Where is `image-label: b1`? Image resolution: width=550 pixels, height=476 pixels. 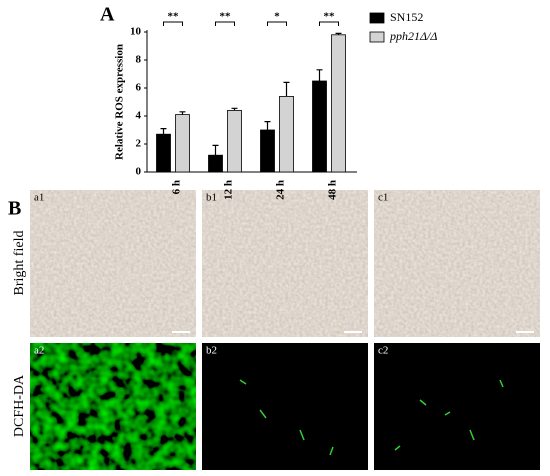
image-label: b1 is located at coordinates (211, 198).